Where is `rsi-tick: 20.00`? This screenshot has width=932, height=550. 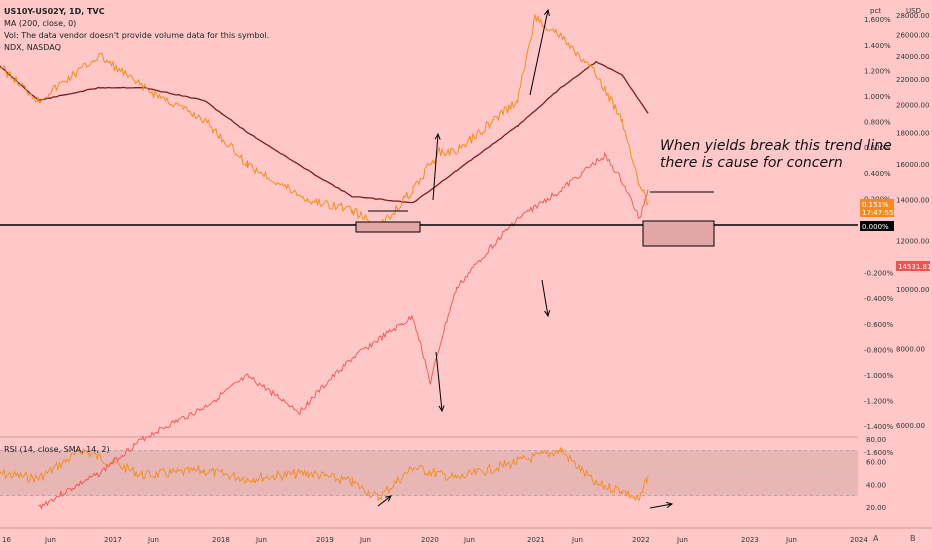
rsi-tick: 20.00 is located at coordinates (876, 508).